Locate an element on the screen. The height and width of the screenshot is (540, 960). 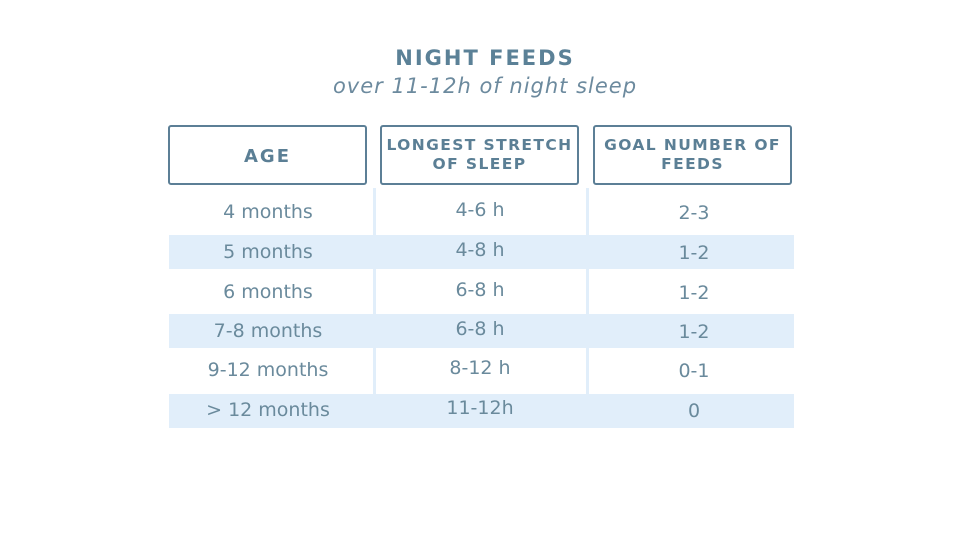
header-goal-feeds: GOAL NUMBER OF FEEDS is located at coordinates (692, 155).